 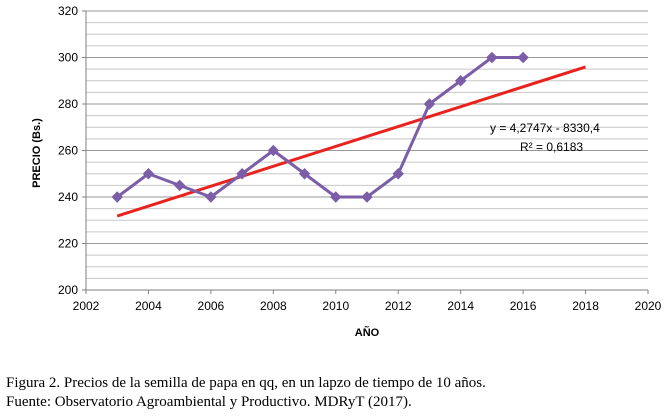 What do you see at coordinates (551, 147) in the screenshot?
I see `trendline-r2: R² = 0,6183` at bounding box center [551, 147].